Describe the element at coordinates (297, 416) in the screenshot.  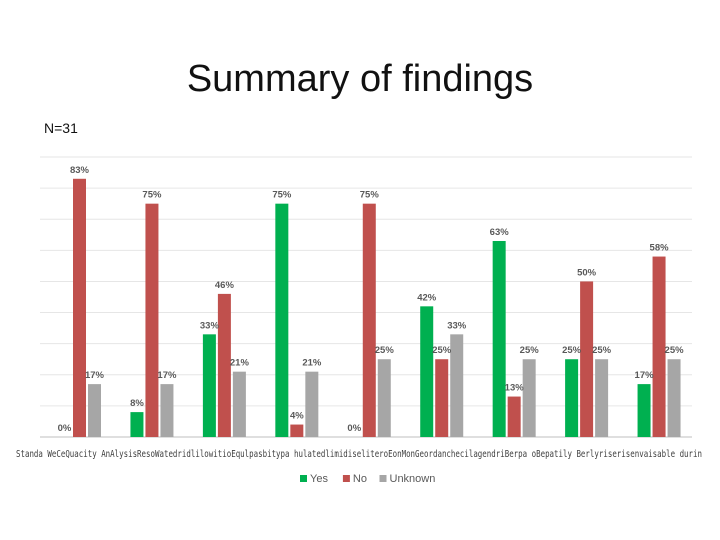
I see `data-label: 4%` at that location.